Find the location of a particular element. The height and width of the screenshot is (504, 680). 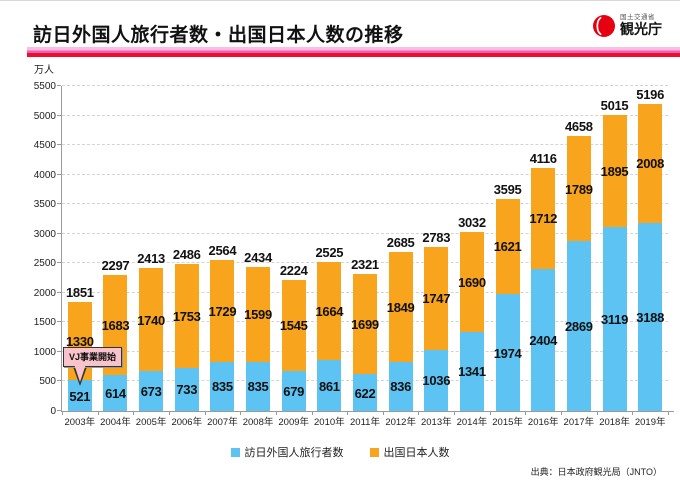

departures-segment-label: 1330 is located at coordinates (79, 341).